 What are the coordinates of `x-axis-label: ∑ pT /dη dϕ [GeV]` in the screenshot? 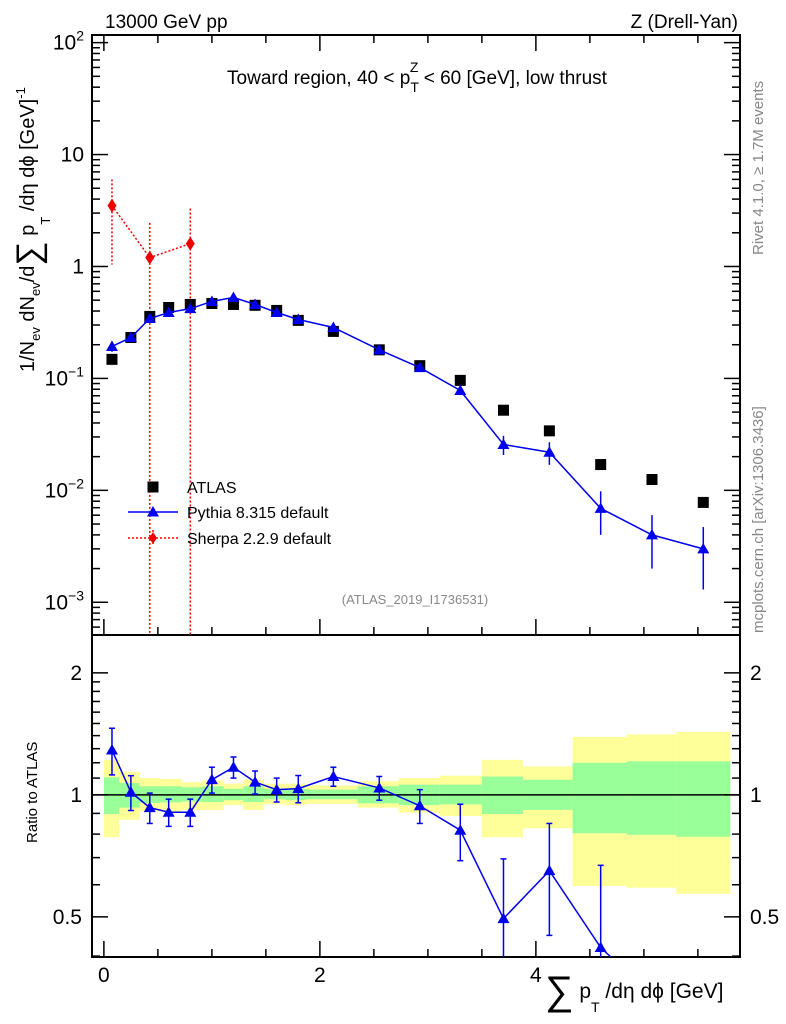 It's located at (634, 992).